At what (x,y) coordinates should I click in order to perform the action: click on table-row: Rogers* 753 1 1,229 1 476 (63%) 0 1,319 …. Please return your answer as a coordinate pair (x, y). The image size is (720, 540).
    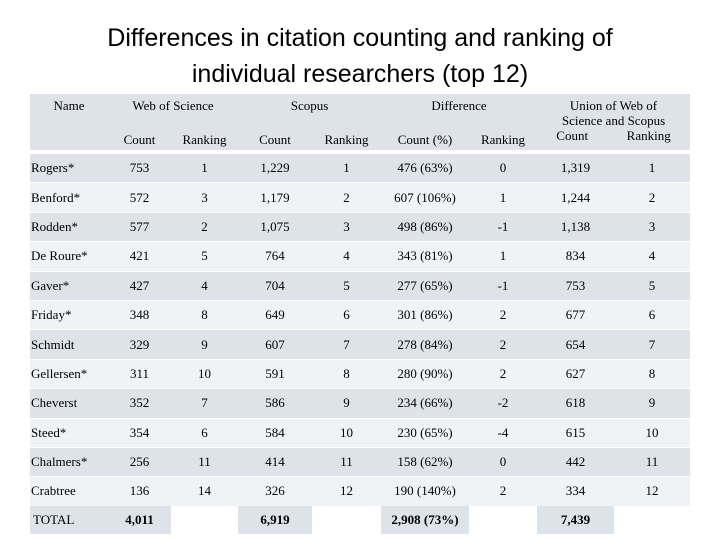
    Looking at the image, I should click on (360, 167).